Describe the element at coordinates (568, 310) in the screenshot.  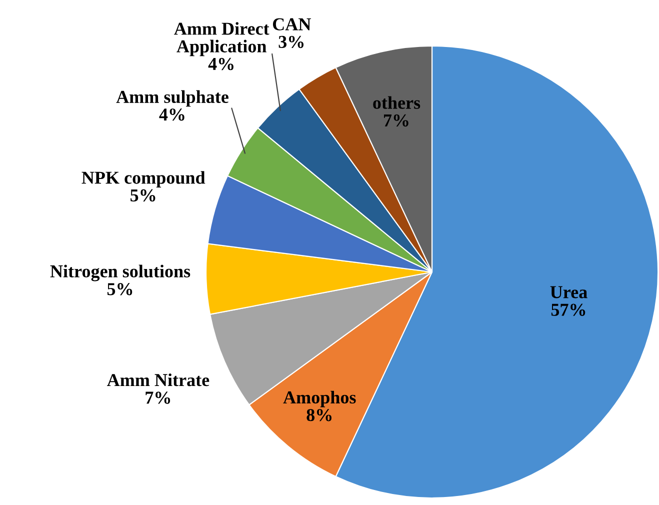
I see `data-label: 57%` at that location.